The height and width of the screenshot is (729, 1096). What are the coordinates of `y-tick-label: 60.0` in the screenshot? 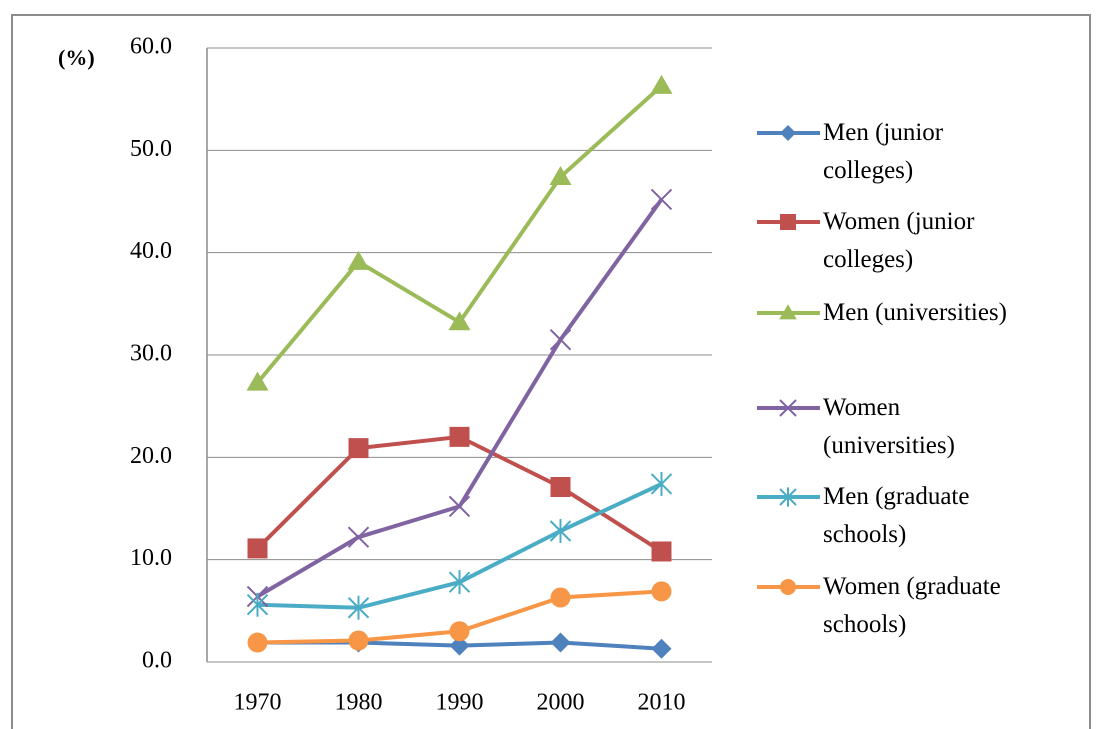 It's located at (151, 47).